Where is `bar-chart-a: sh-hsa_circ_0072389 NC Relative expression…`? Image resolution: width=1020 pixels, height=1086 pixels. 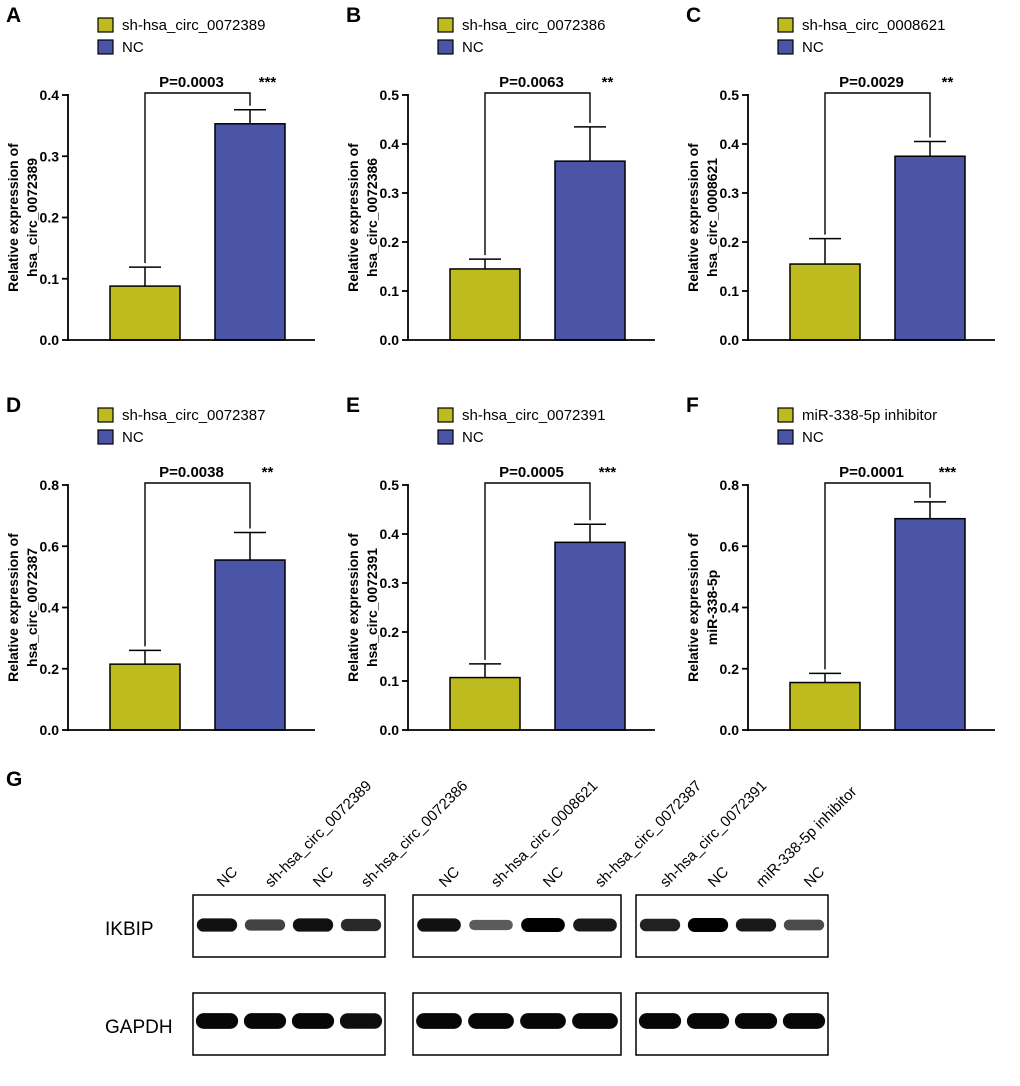 bar-chart-a: sh-hsa_circ_0072389 NC Relative expression… is located at coordinates (160, 182).